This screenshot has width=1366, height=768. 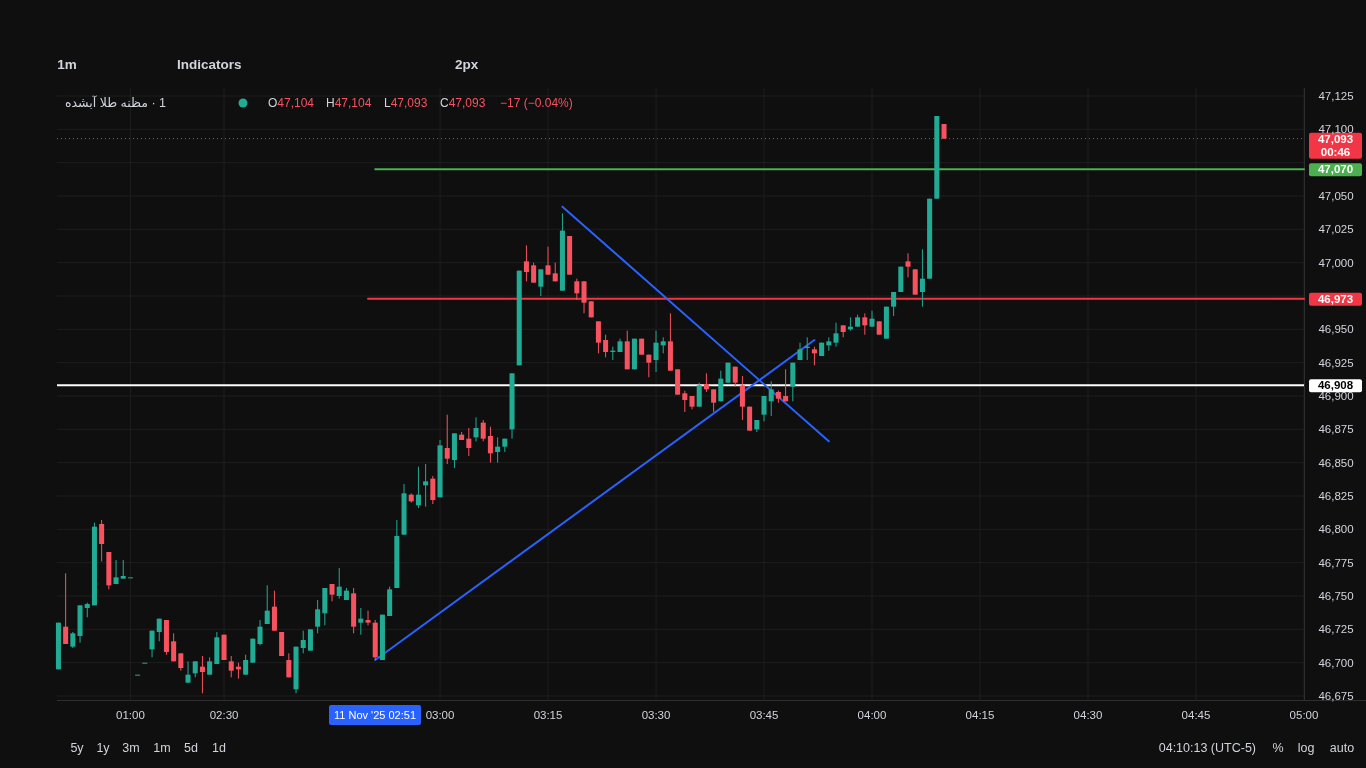 What do you see at coordinates (131, 748) in the screenshot?
I see `text: 3m` at bounding box center [131, 748].